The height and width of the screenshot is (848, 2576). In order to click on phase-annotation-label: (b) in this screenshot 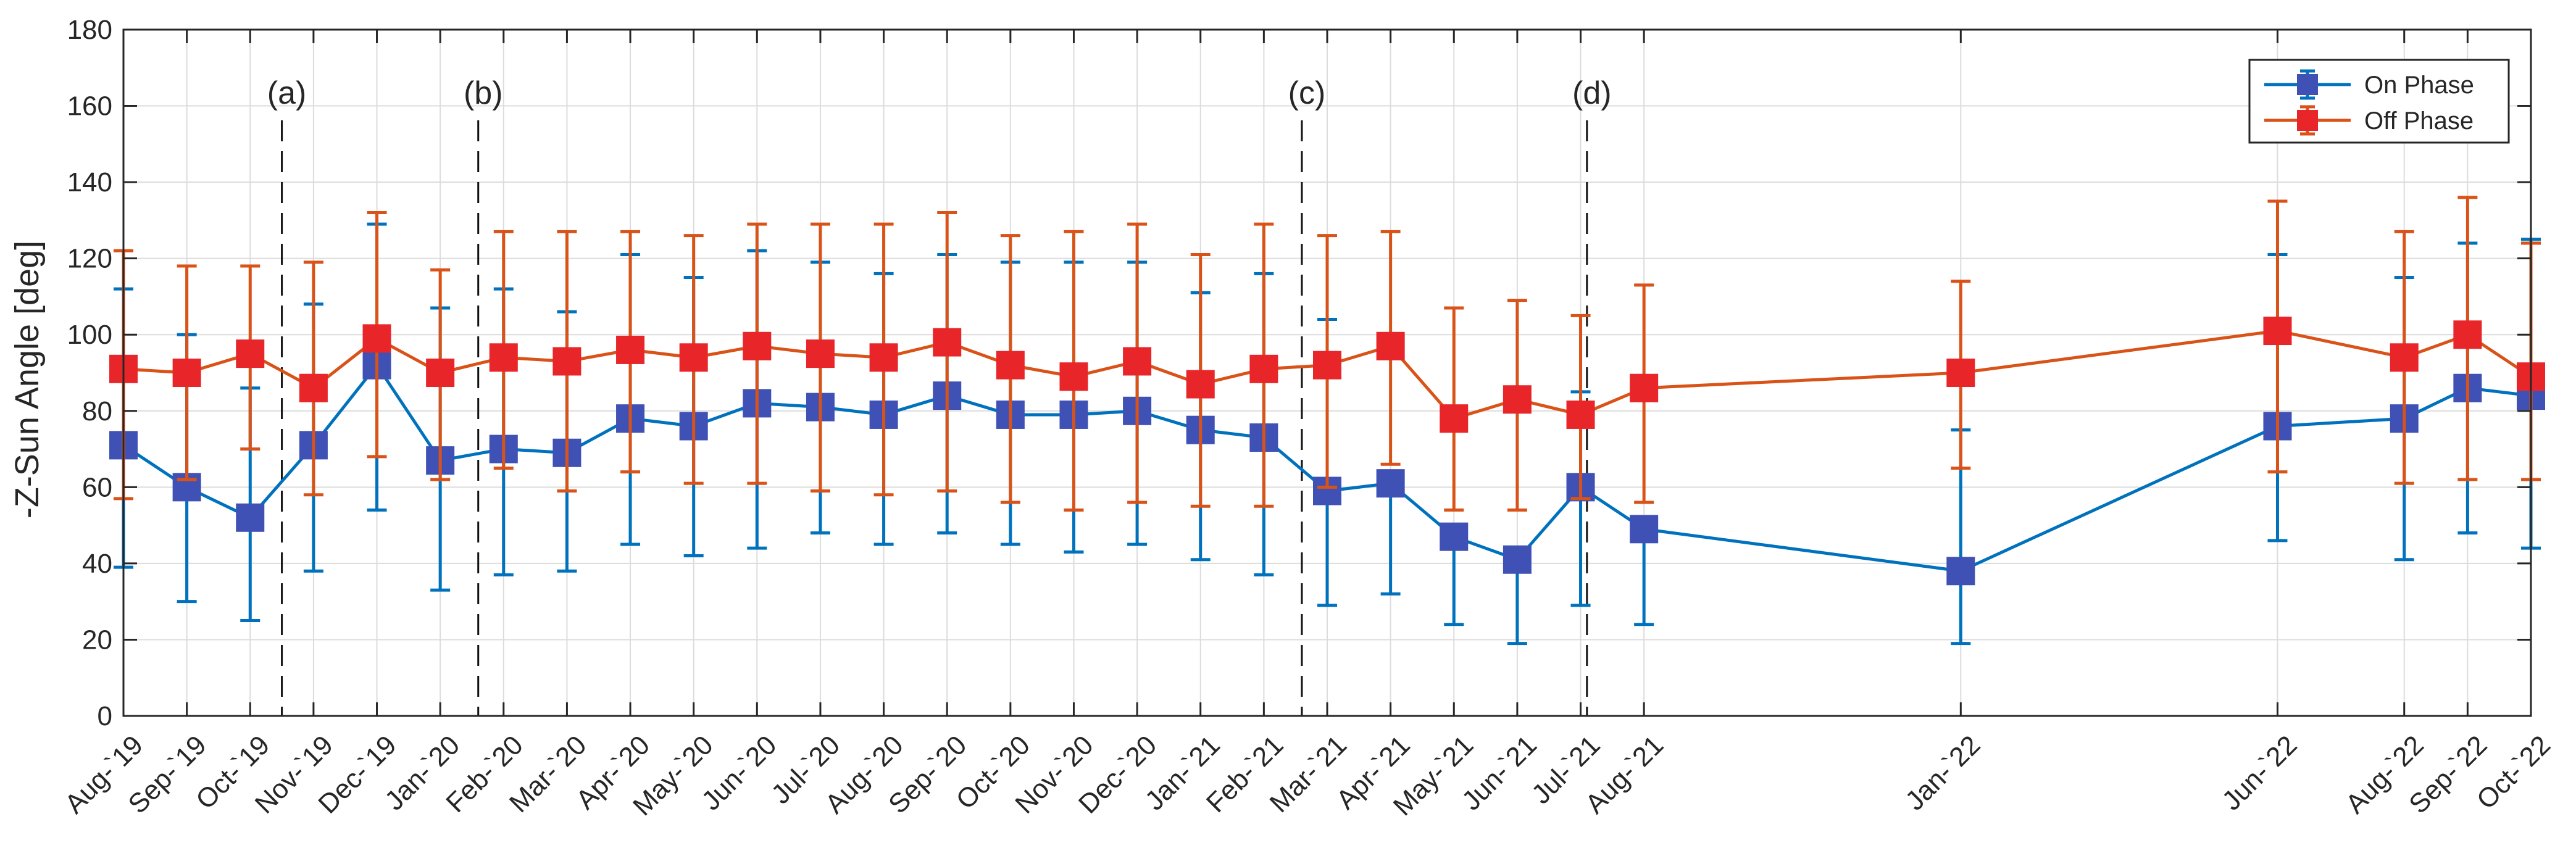, I will do `click(483, 93)`.